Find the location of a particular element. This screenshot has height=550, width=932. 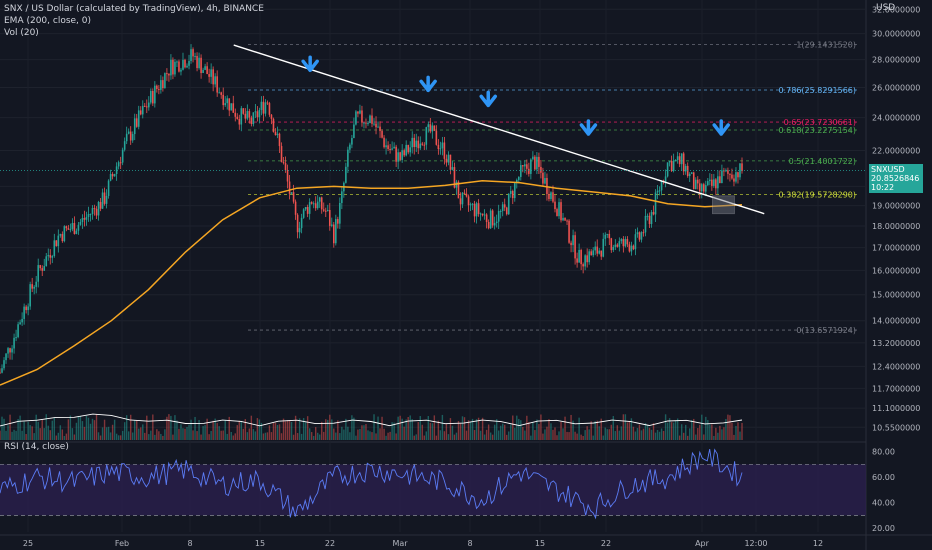

price-tick-label: 13.2000000 is located at coordinates (896, 343).